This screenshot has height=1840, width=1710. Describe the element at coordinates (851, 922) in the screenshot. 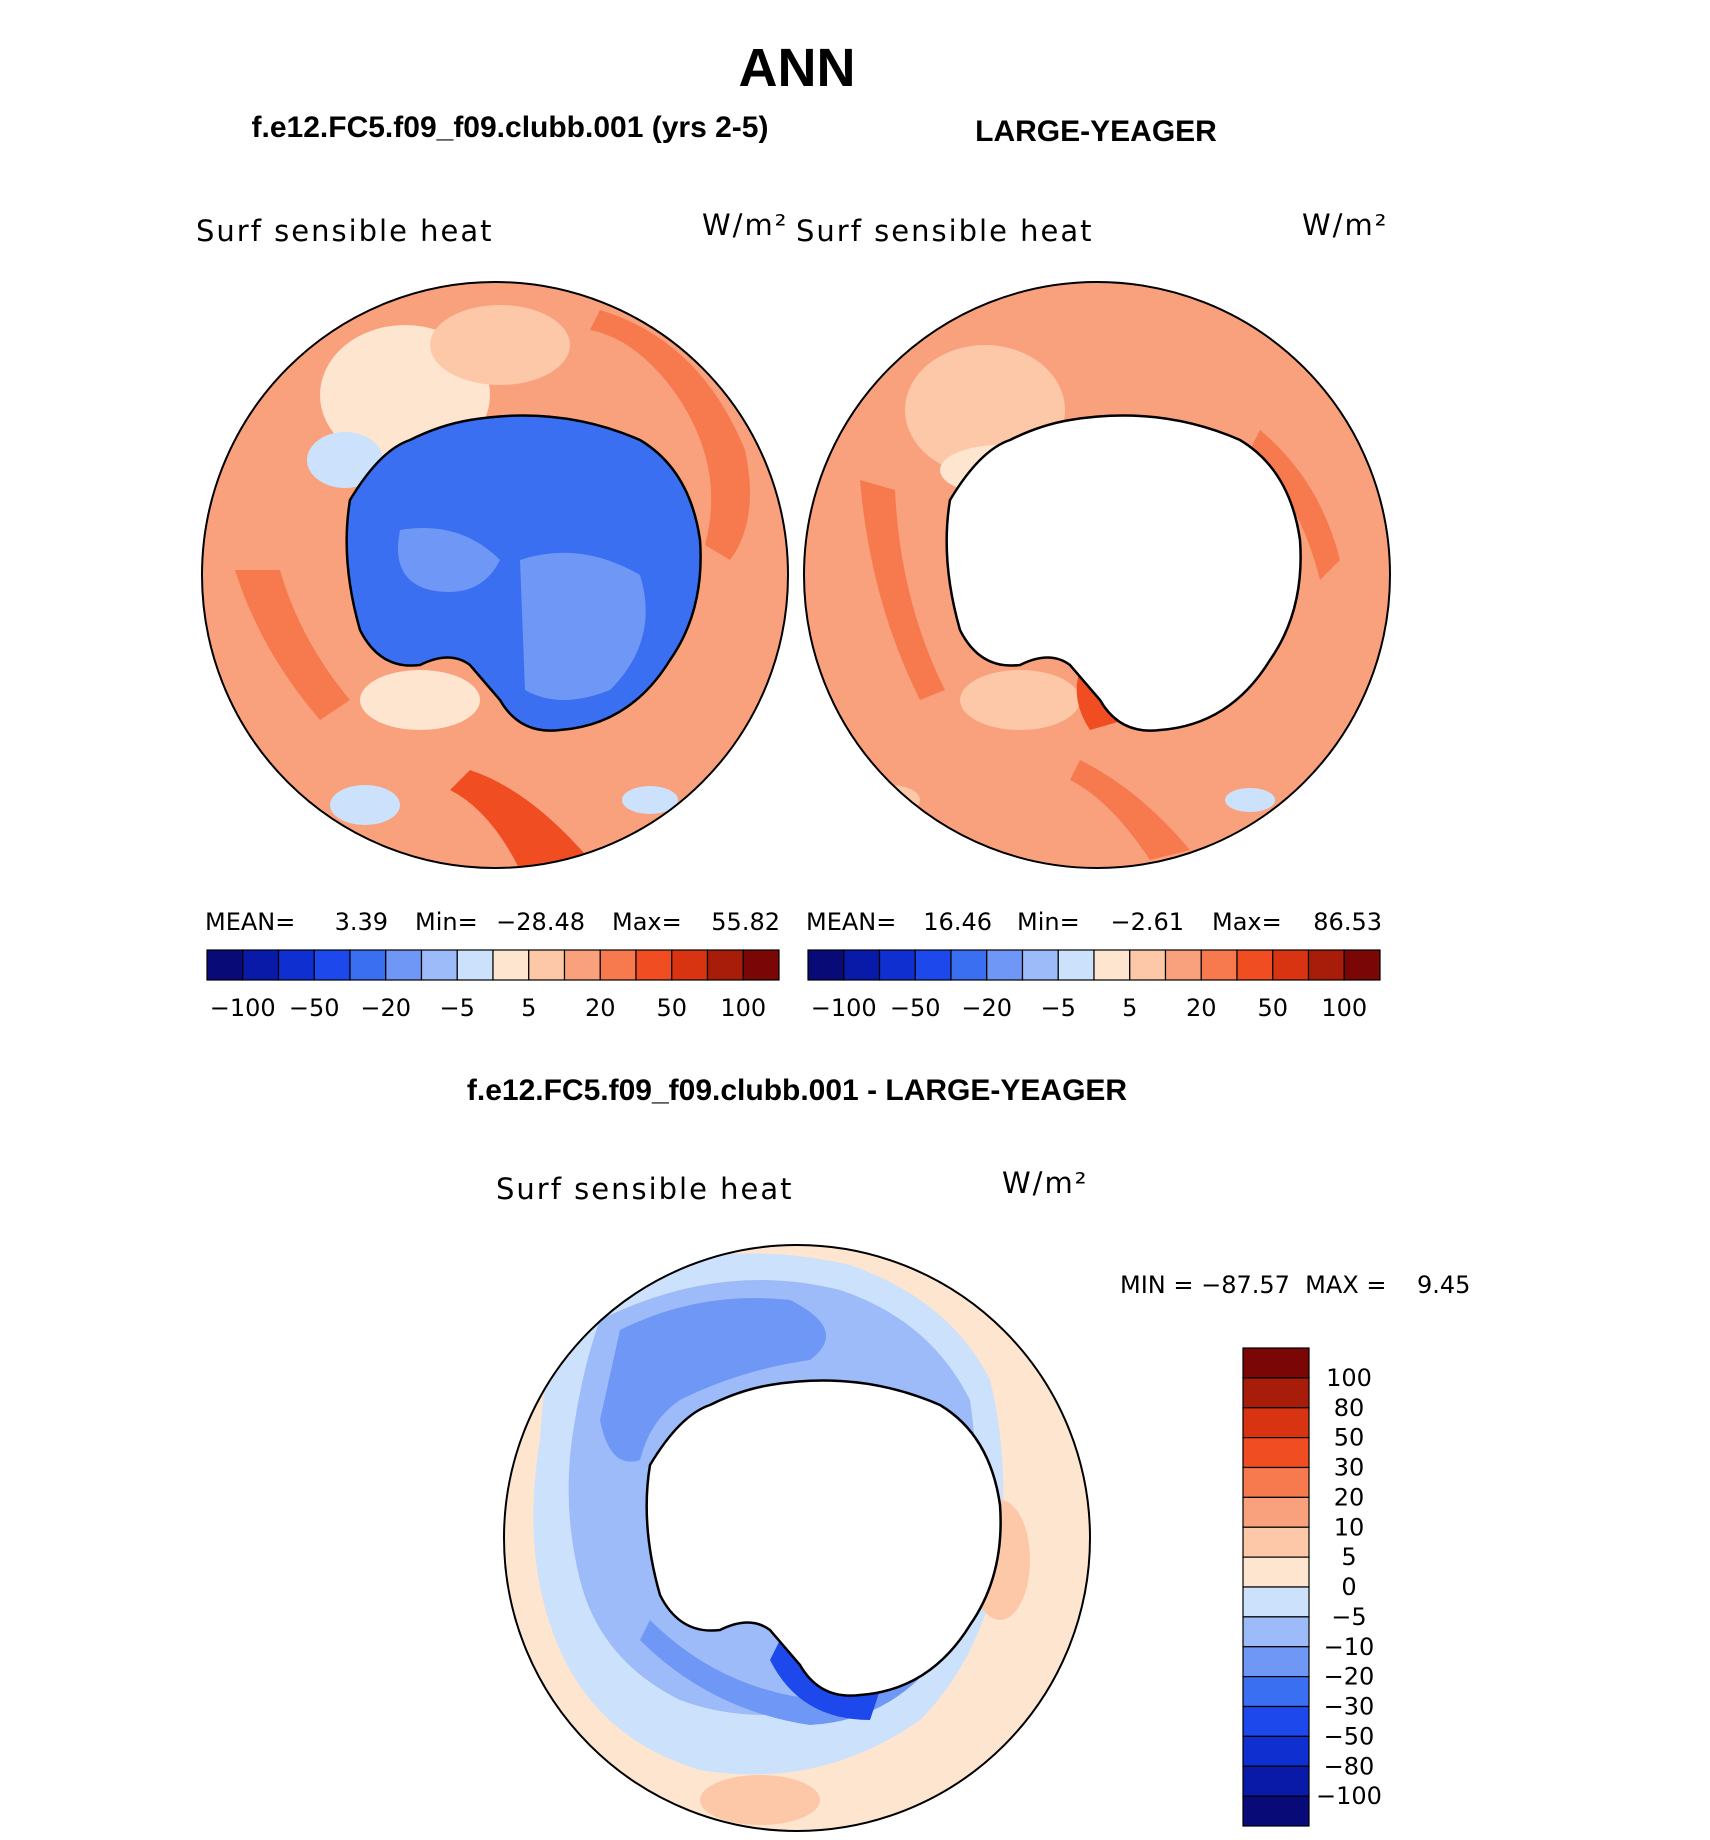

I see `mean-label: MEAN=` at that location.